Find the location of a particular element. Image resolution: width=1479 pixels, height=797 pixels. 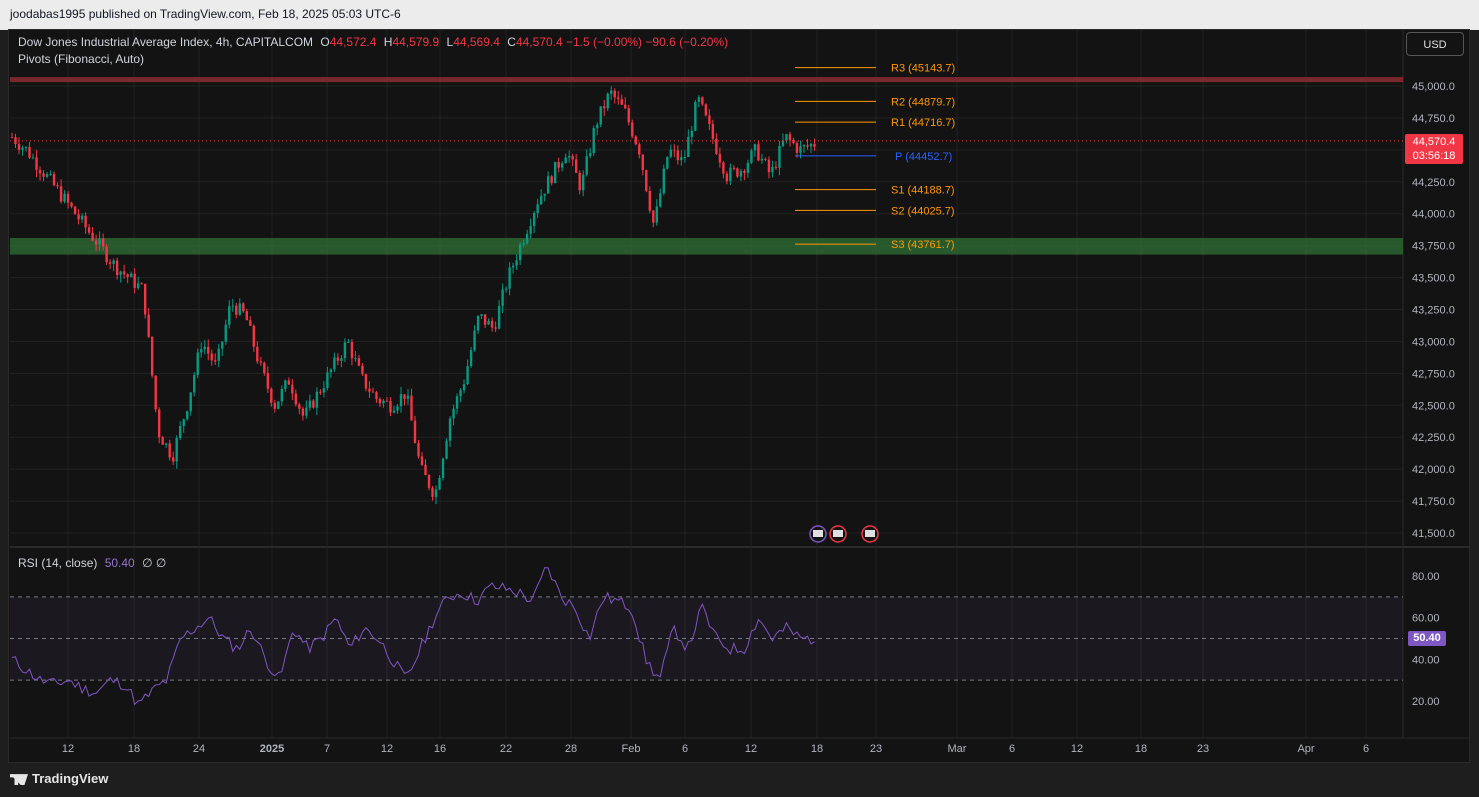

event-flag-icon-glyph is located at coordinates (870, 533).